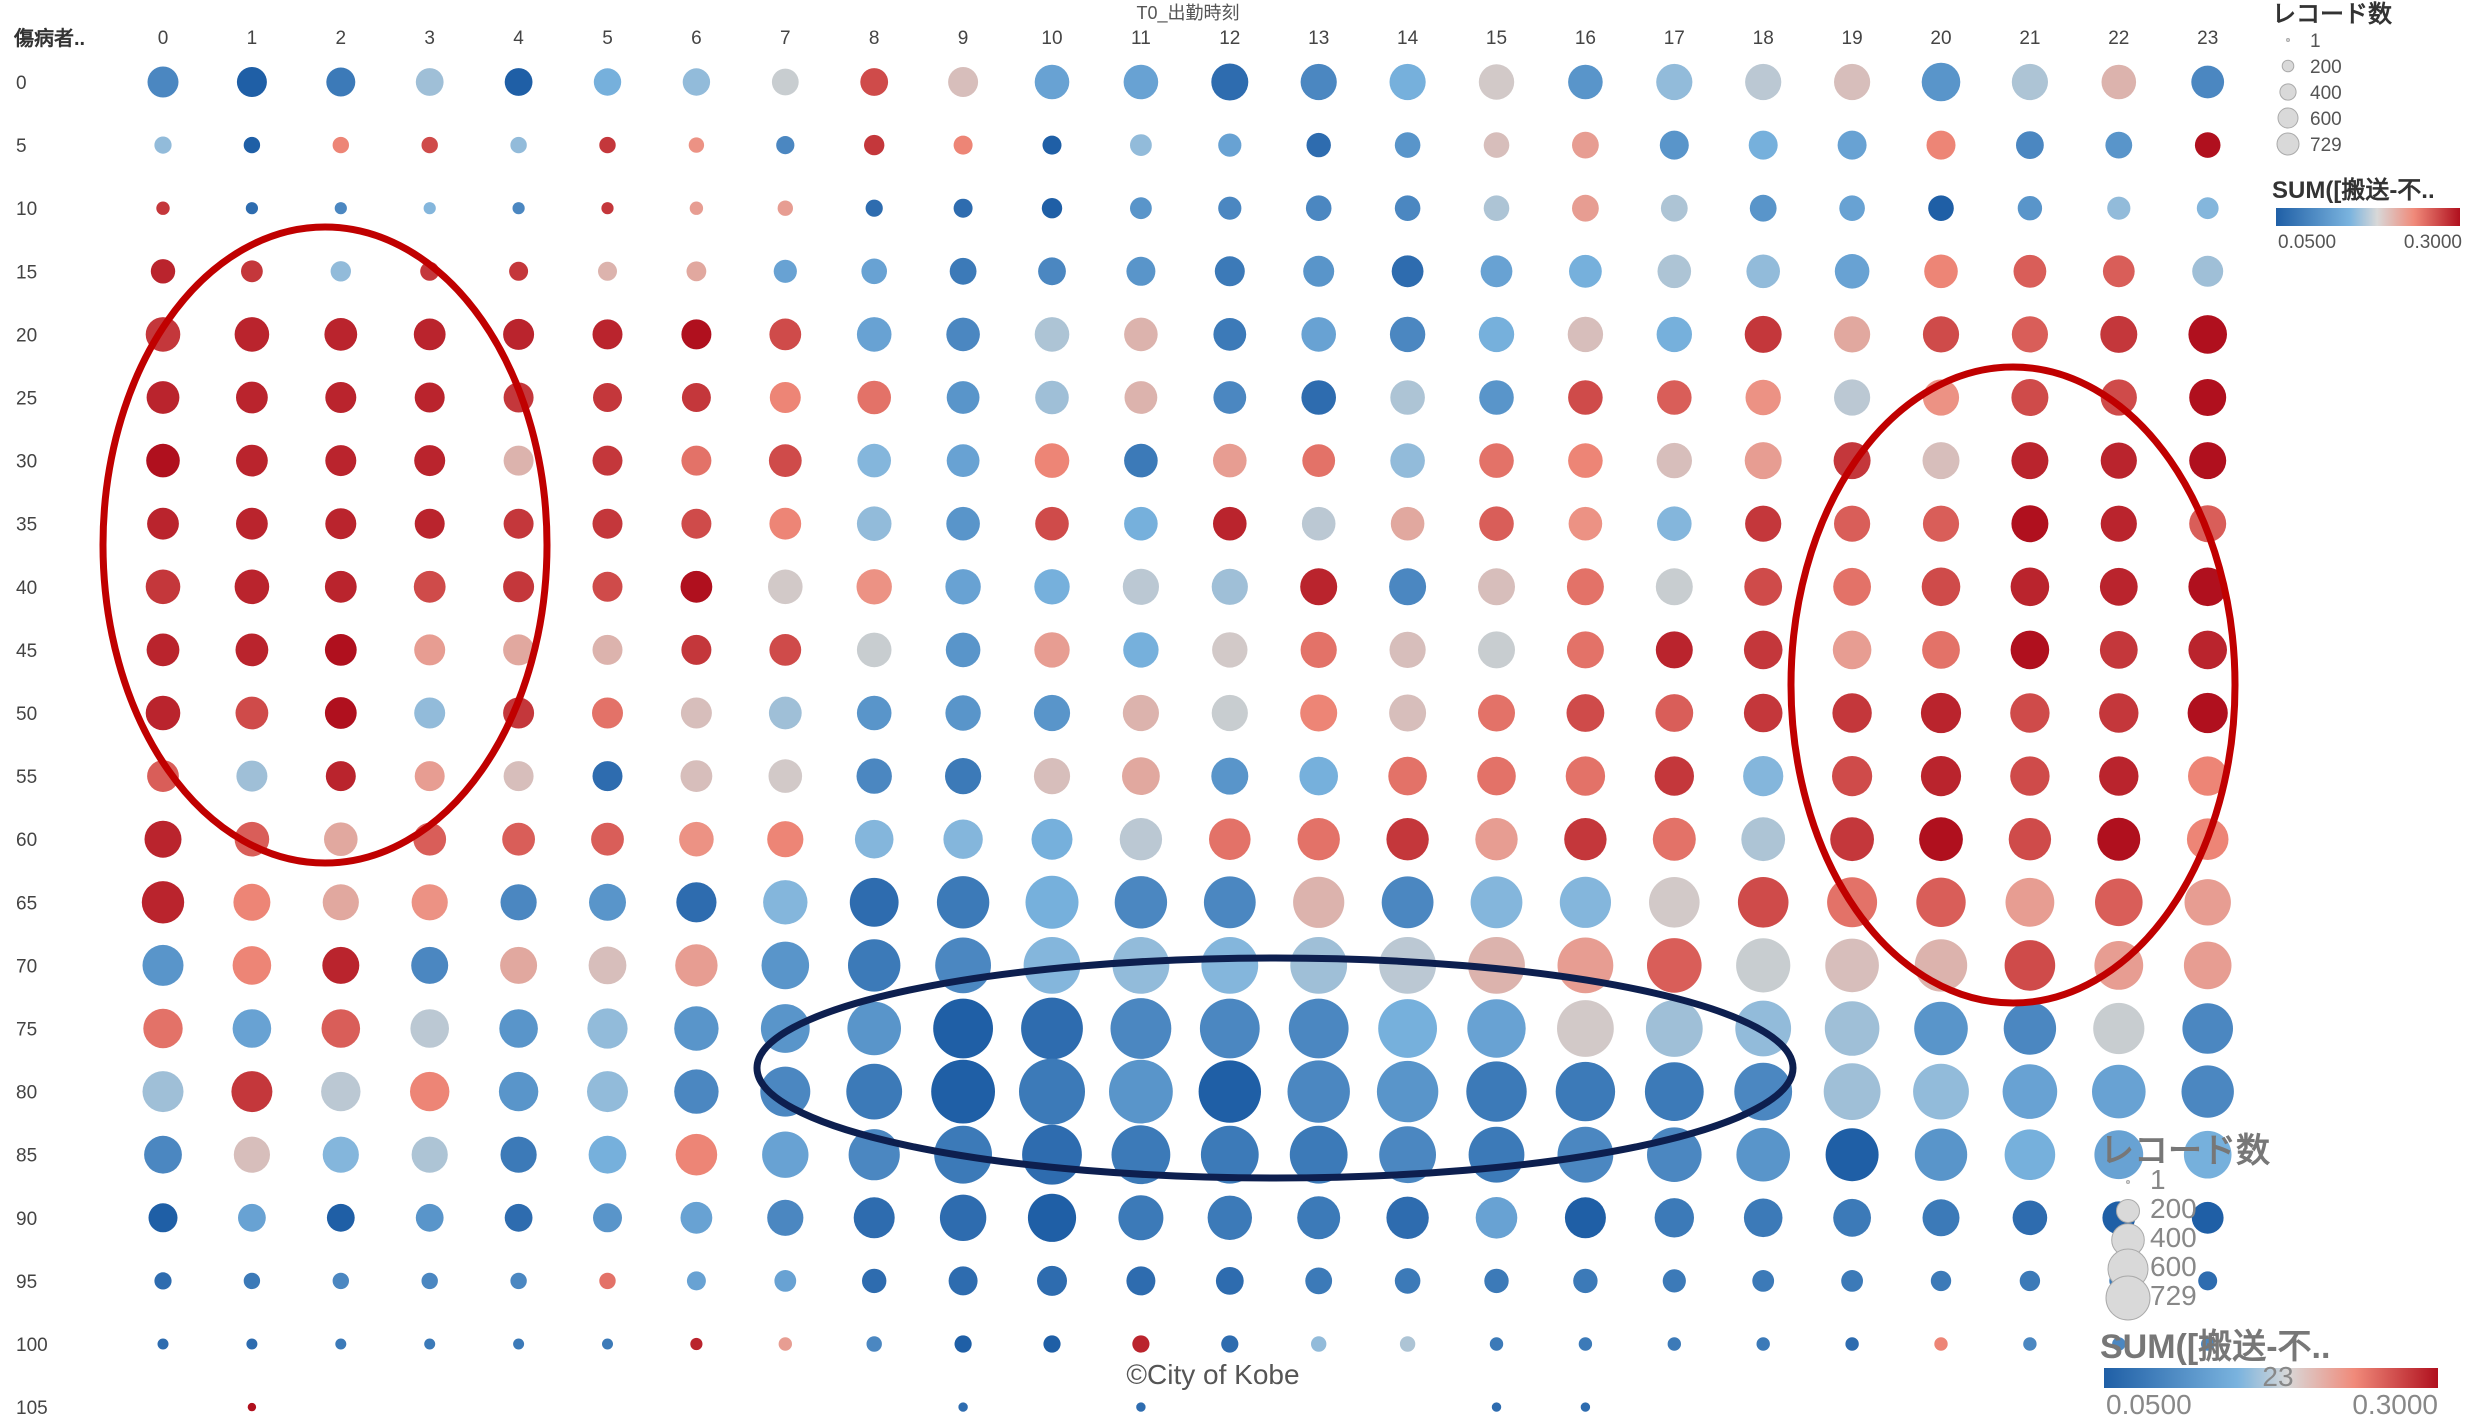 This screenshot has height=1425, width=2471. Describe the element at coordinates (2173, 1237) in the screenshot. I see `size-legend-label: 400` at that location.